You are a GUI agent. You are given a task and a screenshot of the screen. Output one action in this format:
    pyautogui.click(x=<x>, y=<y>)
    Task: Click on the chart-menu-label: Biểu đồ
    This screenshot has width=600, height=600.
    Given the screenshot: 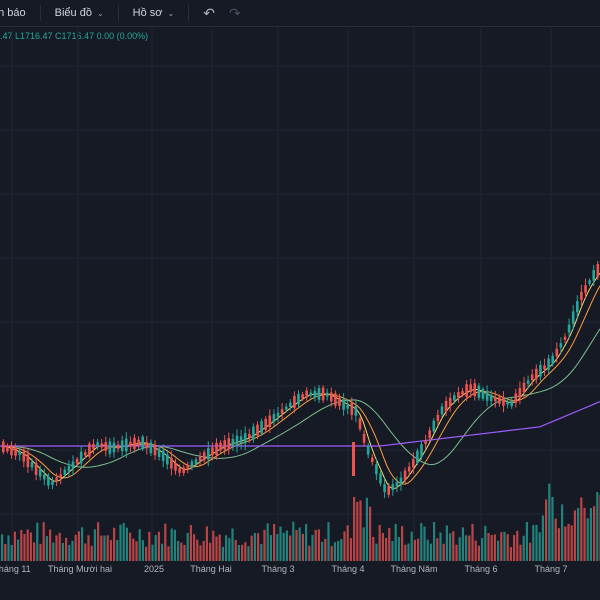 What is the action you would take?
    pyautogui.click(x=73, y=13)
    